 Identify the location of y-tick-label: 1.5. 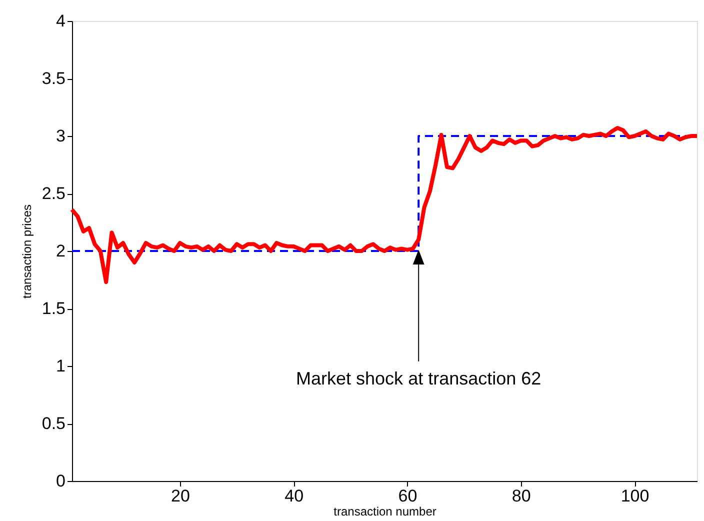
(54, 308).